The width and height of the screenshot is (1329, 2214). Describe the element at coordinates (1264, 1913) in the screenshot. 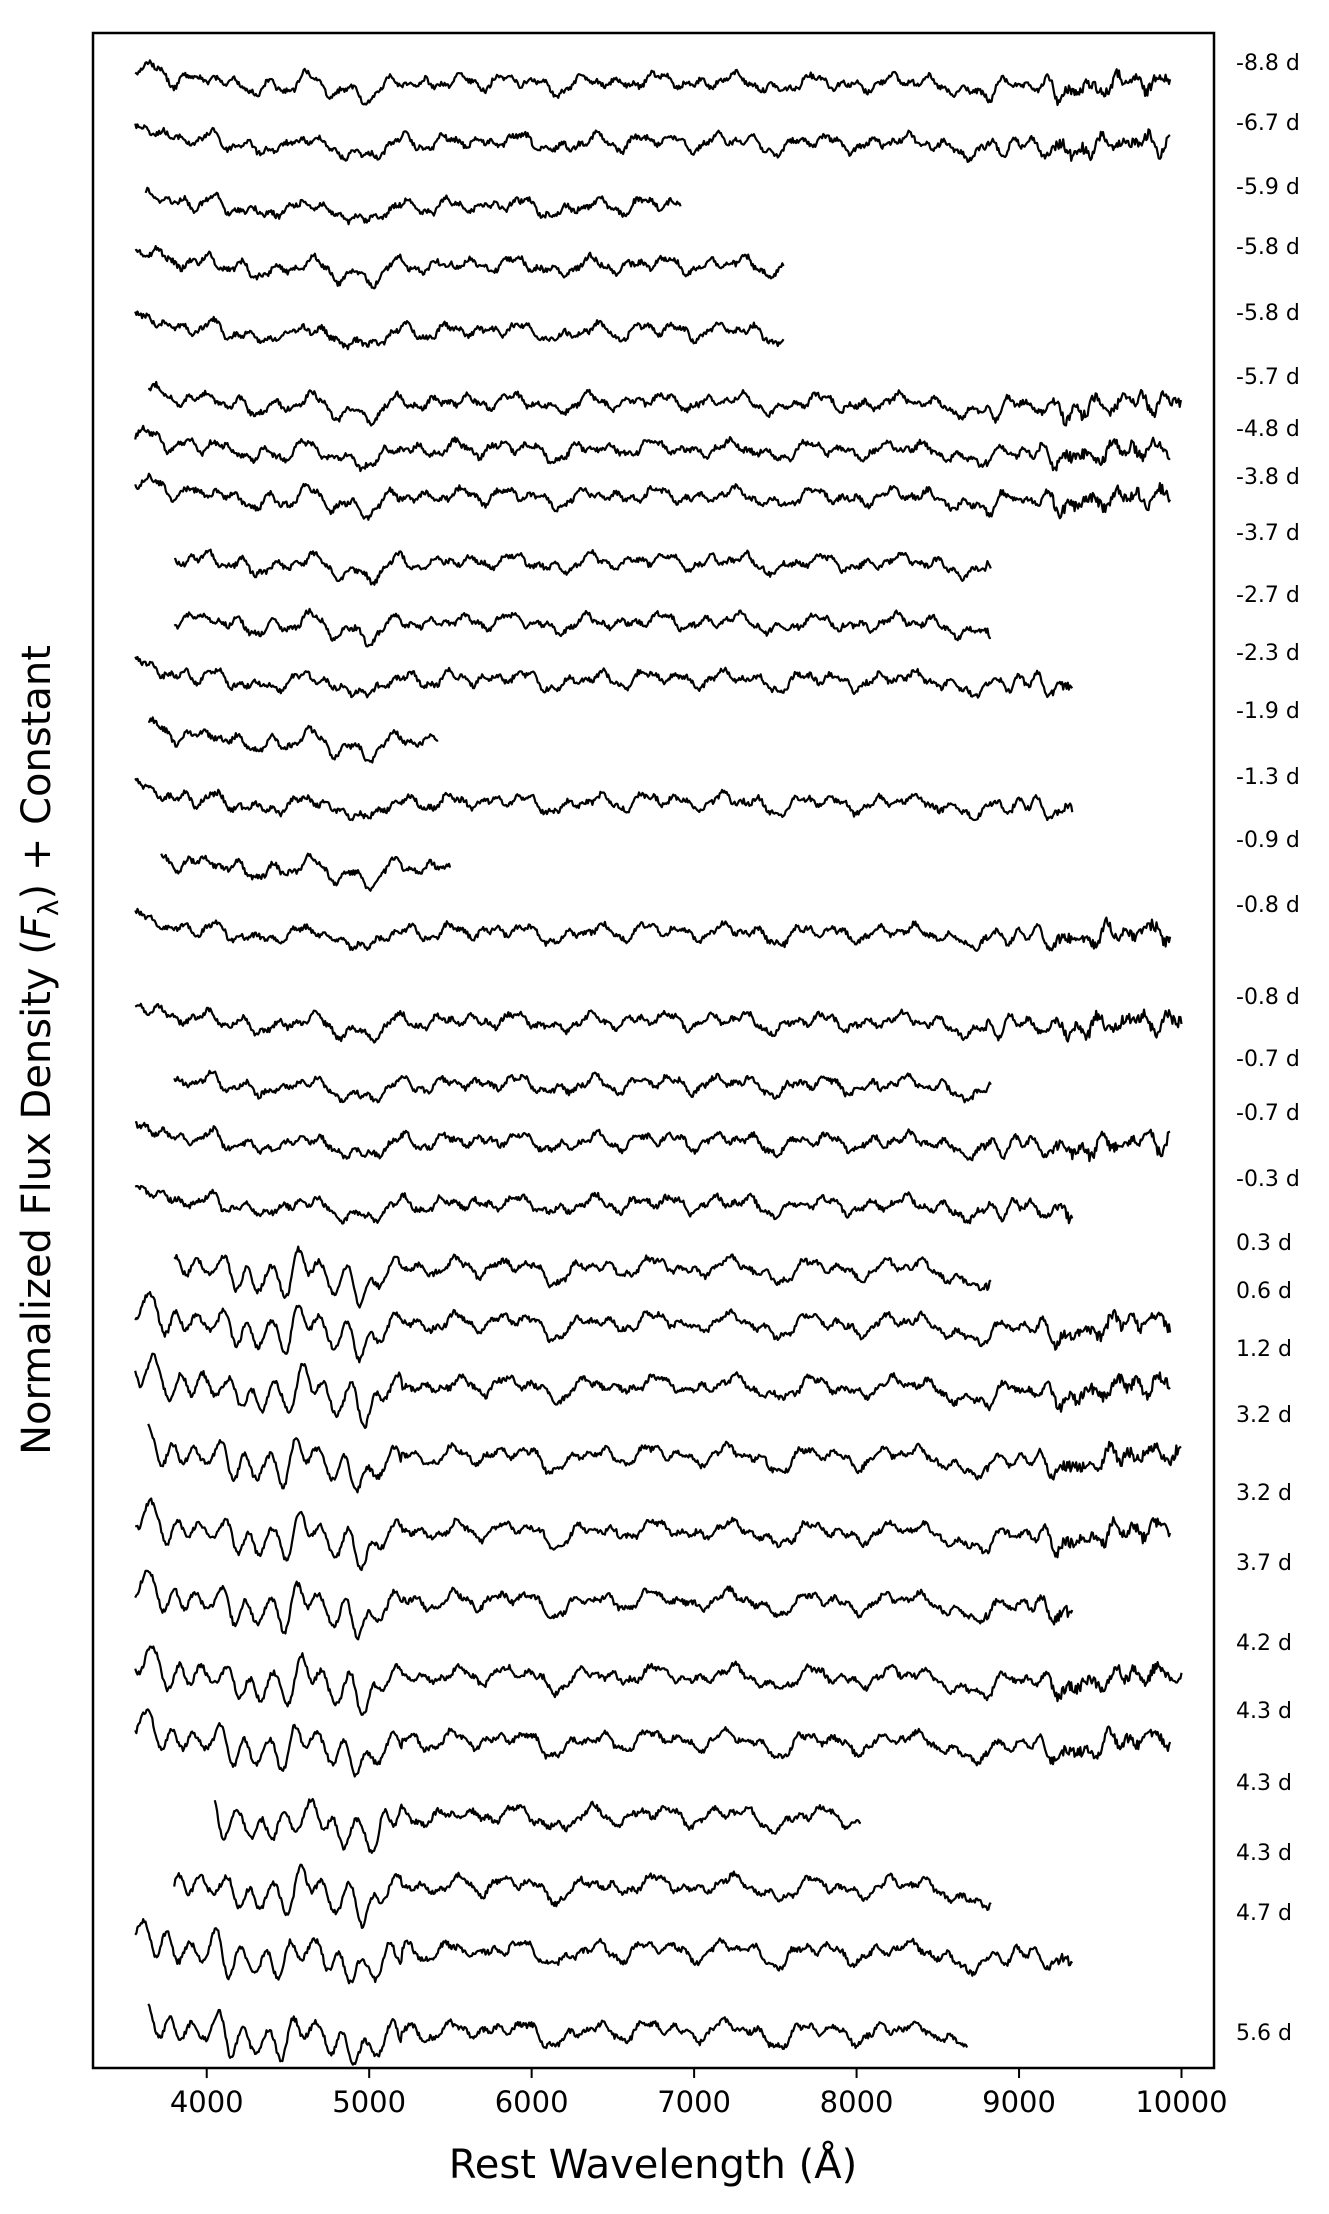

I see `epoch-label: 4.7 d` at that location.